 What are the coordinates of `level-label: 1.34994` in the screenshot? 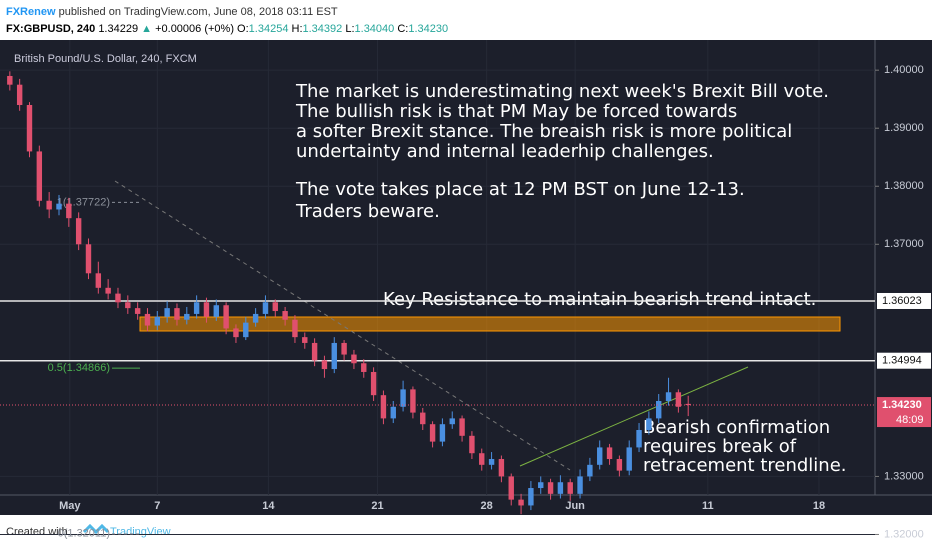 It's located at (902, 361).